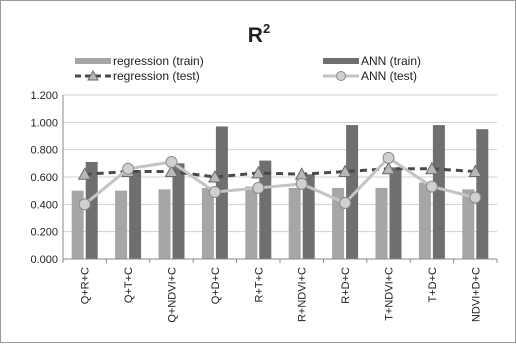 The height and width of the screenshot is (344, 516). Describe the element at coordinates (44, 233) in the screenshot. I see `y-tick-label: 0.200` at that location.